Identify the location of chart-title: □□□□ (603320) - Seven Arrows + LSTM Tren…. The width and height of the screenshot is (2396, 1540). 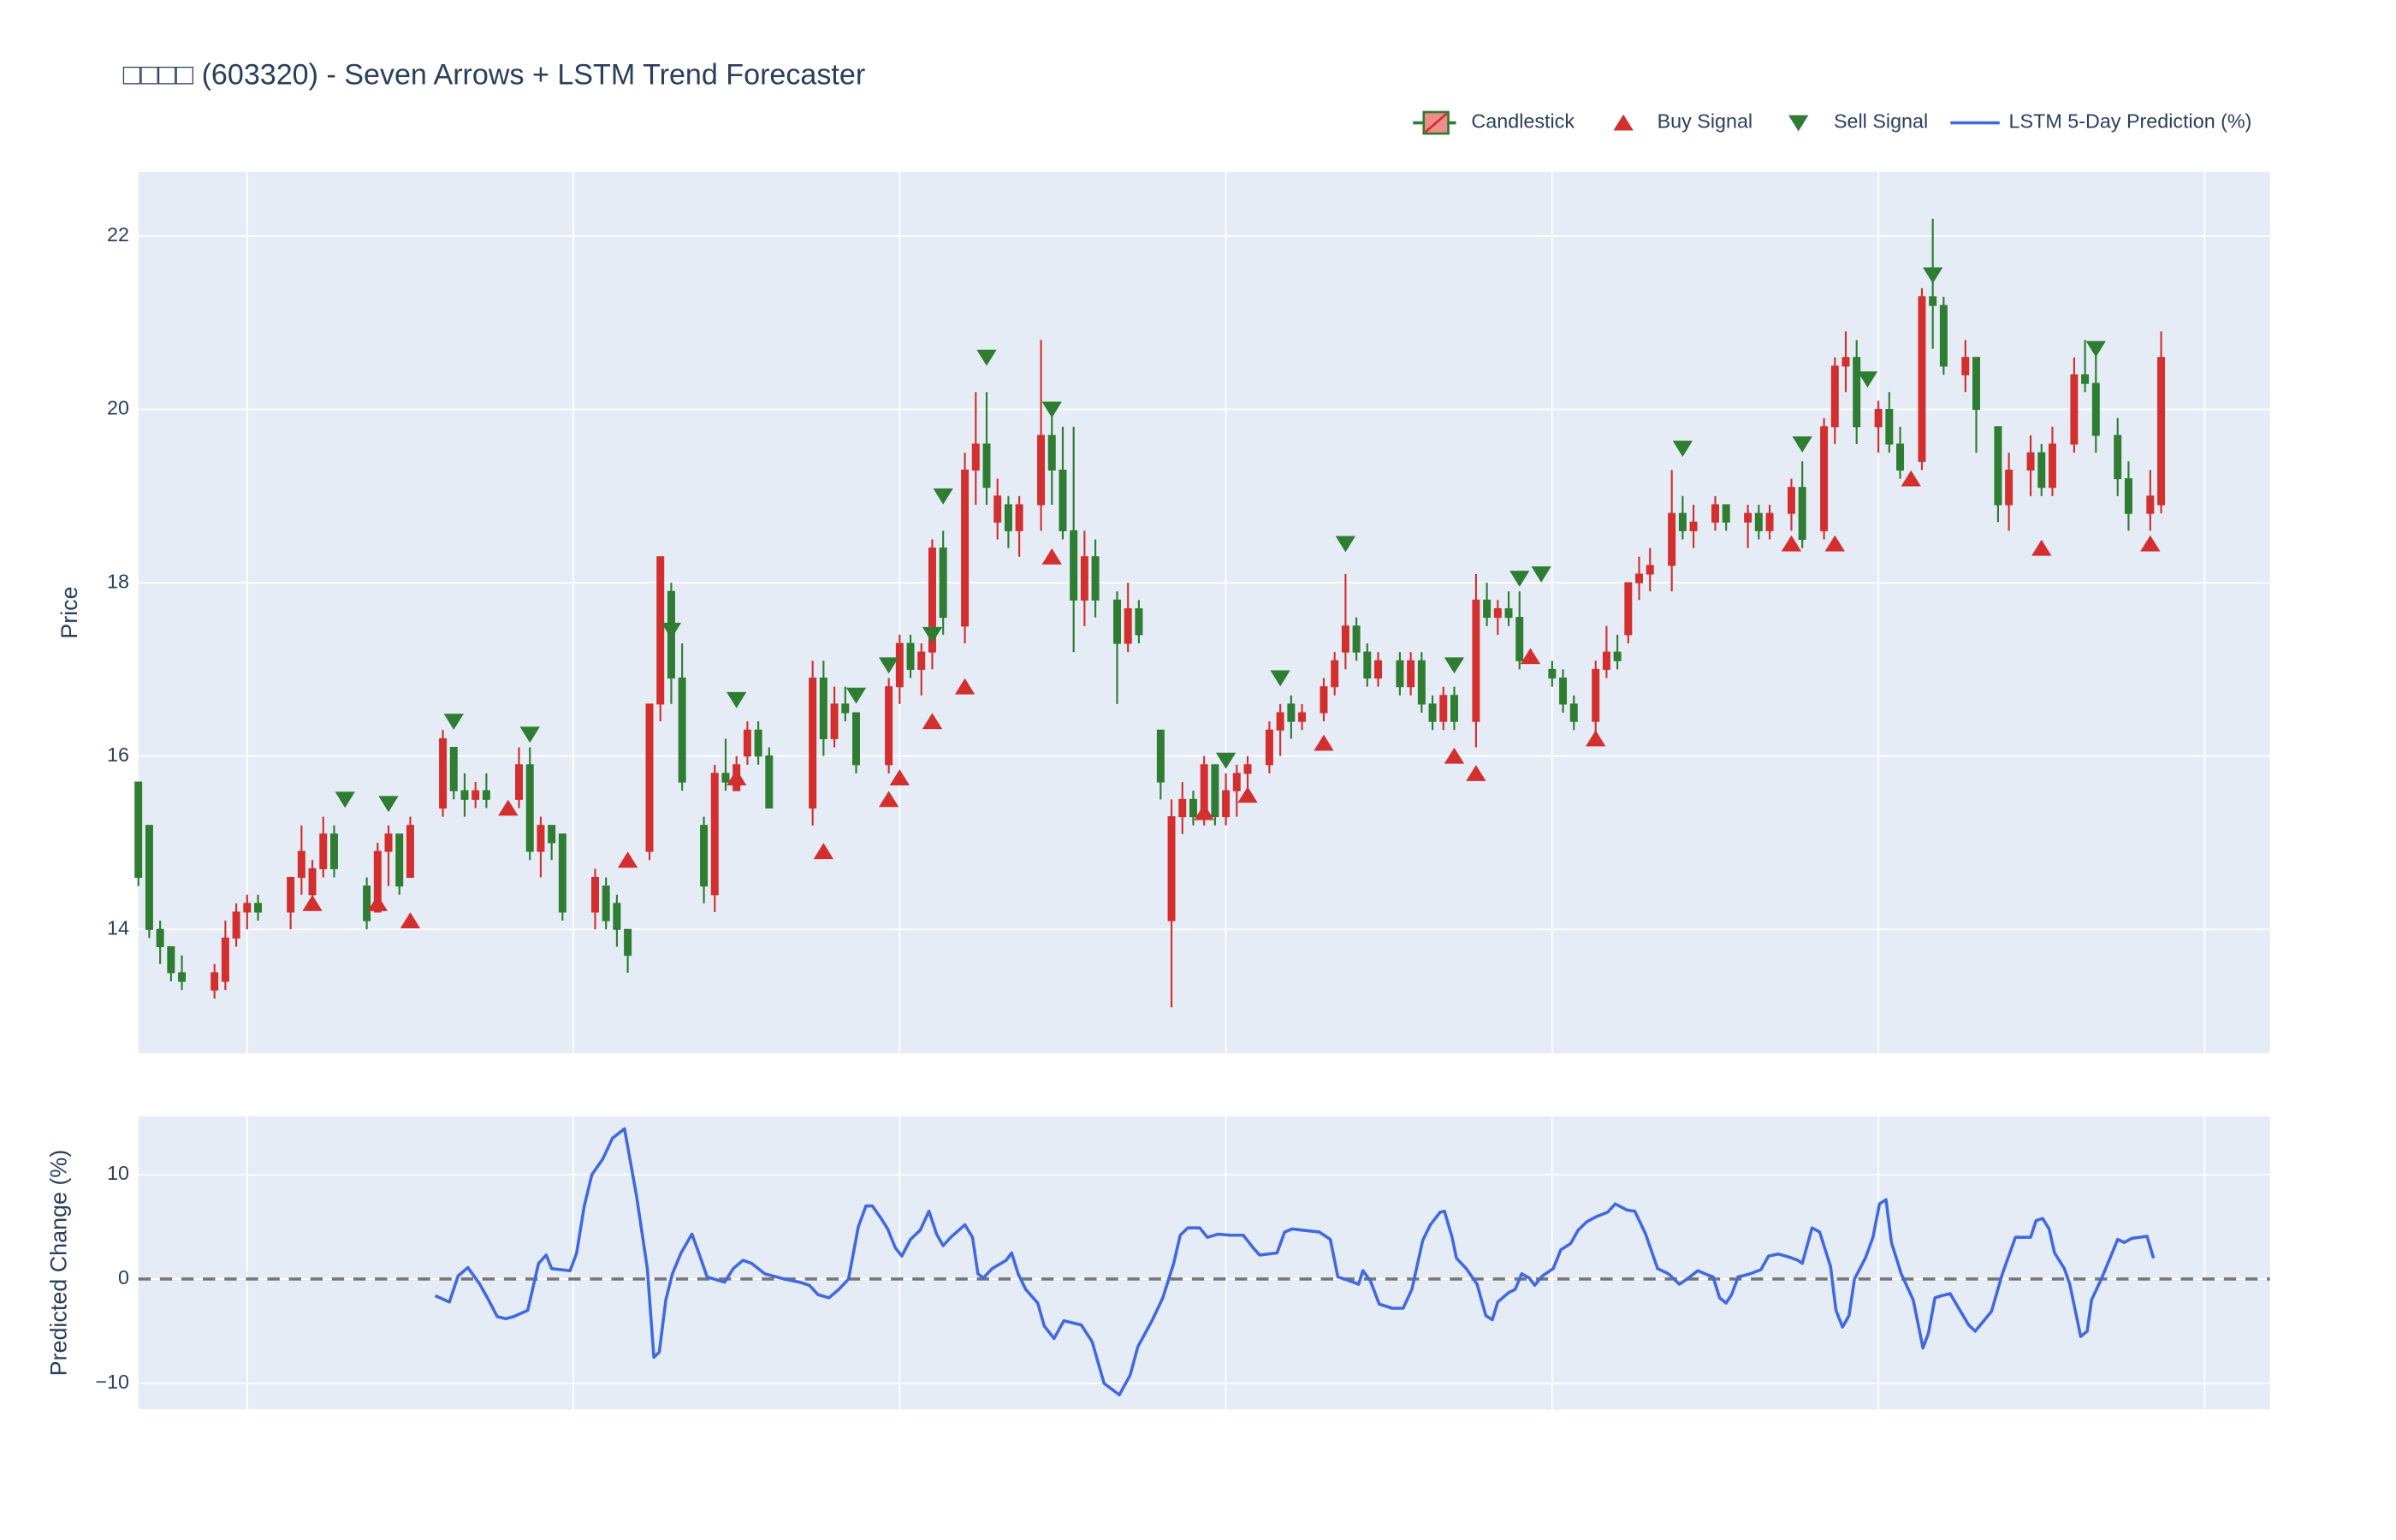
(494, 75).